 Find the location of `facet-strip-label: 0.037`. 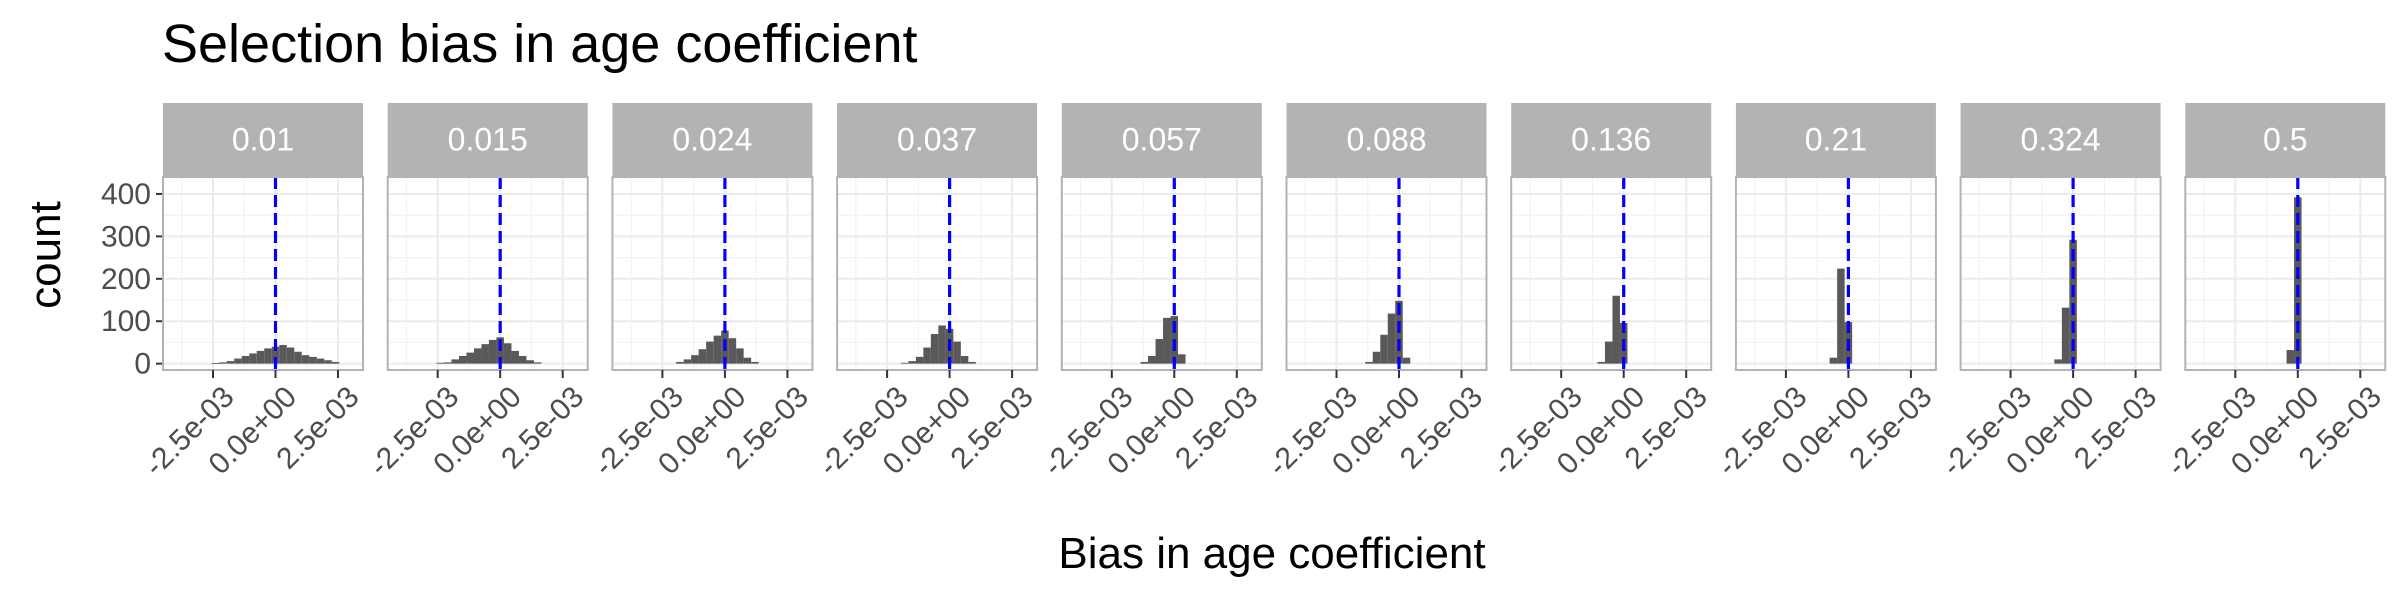

facet-strip-label: 0.037 is located at coordinates (937, 140).